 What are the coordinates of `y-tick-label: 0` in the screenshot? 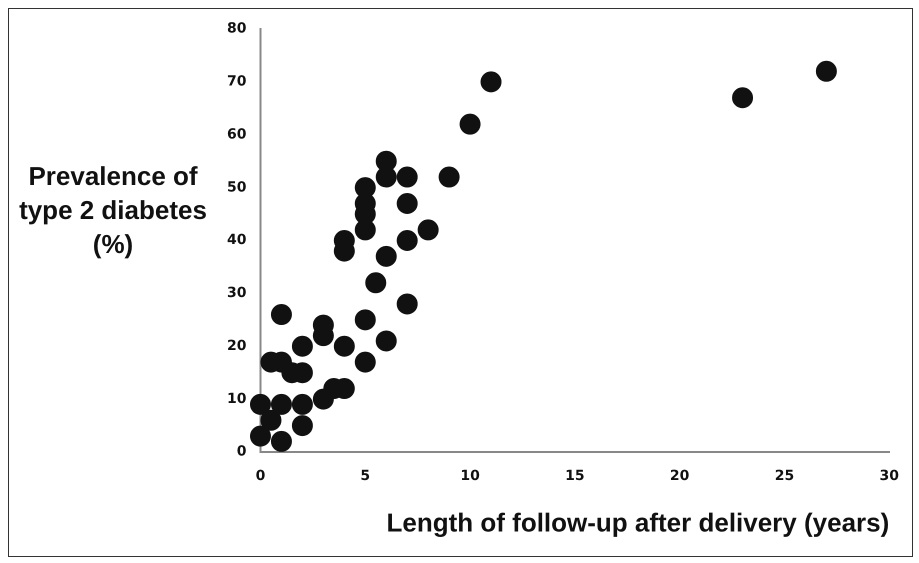 It's located at (241, 452).